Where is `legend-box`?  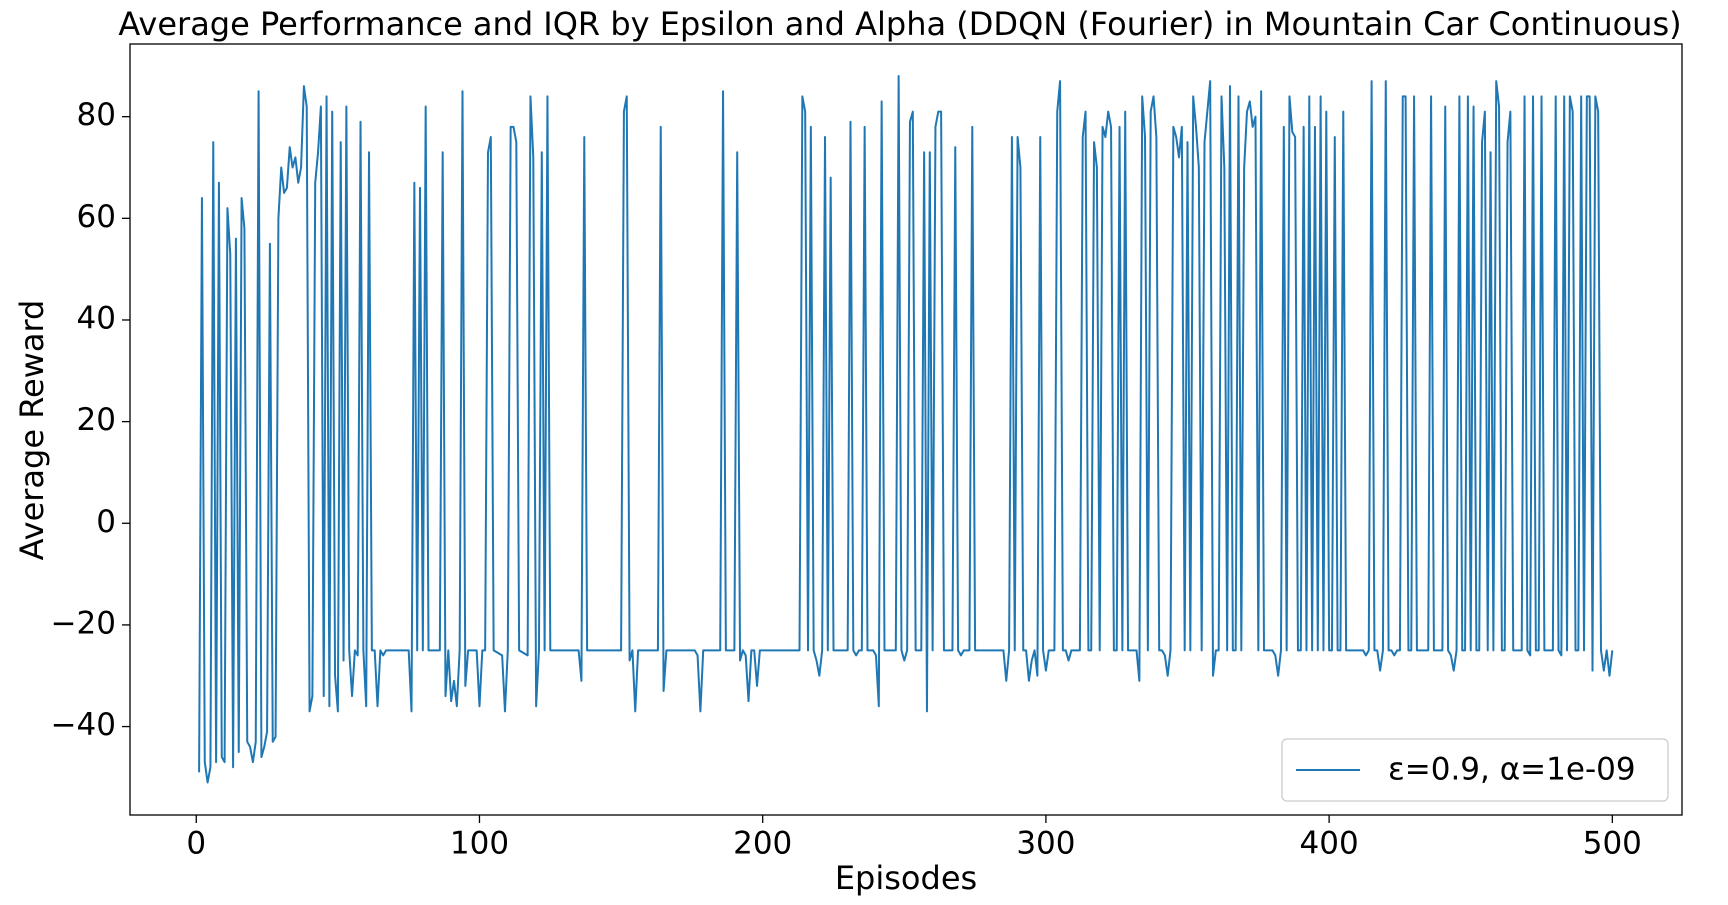 legend-box is located at coordinates (1475, 770).